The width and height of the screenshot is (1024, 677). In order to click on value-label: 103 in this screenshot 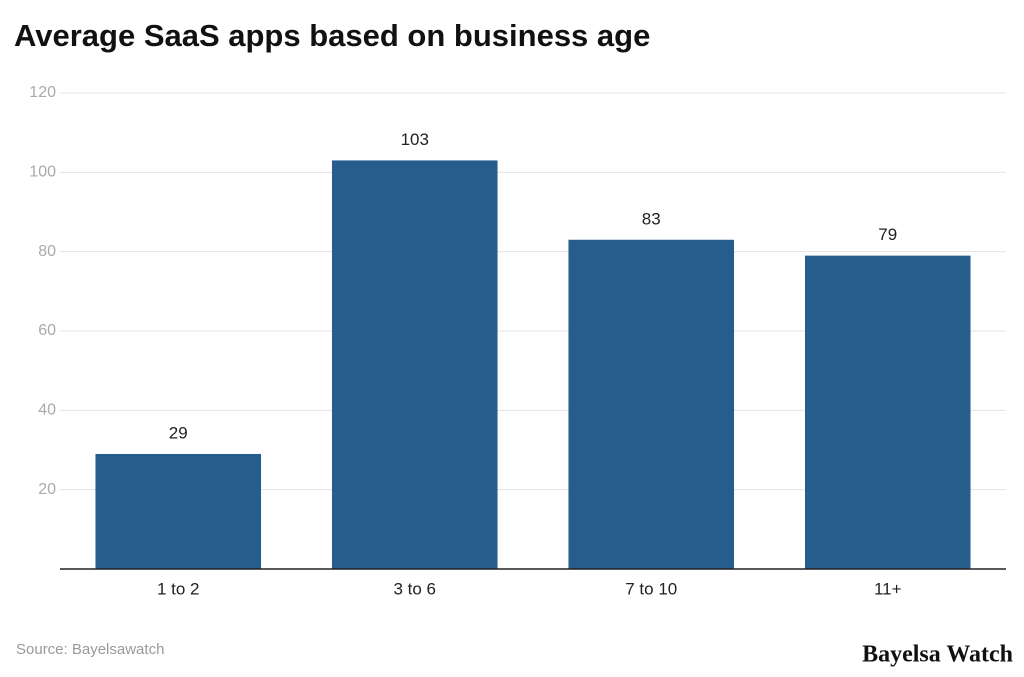, I will do `click(415, 139)`.